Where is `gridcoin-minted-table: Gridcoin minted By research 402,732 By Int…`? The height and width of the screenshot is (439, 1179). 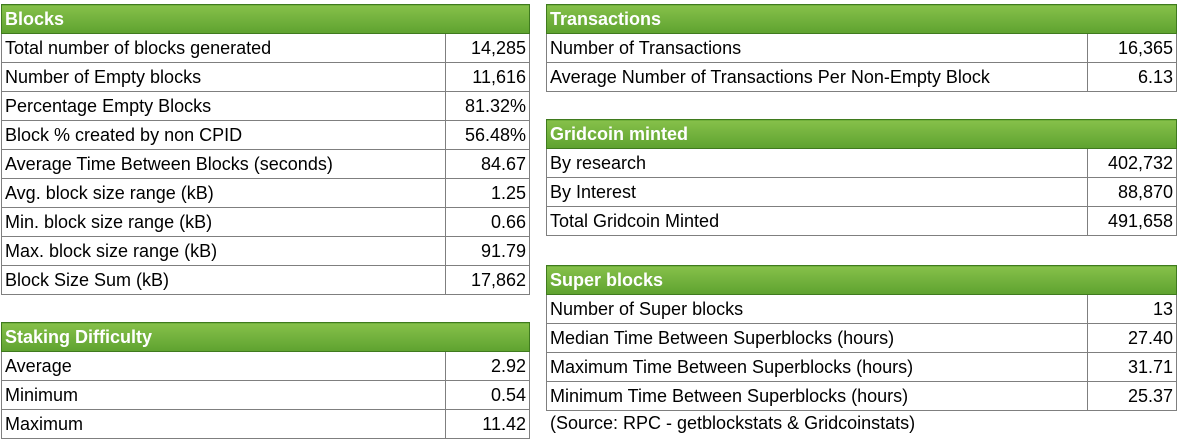
gridcoin-minted-table: Gridcoin minted By research 402,732 By Int… is located at coordinates (861, 177).